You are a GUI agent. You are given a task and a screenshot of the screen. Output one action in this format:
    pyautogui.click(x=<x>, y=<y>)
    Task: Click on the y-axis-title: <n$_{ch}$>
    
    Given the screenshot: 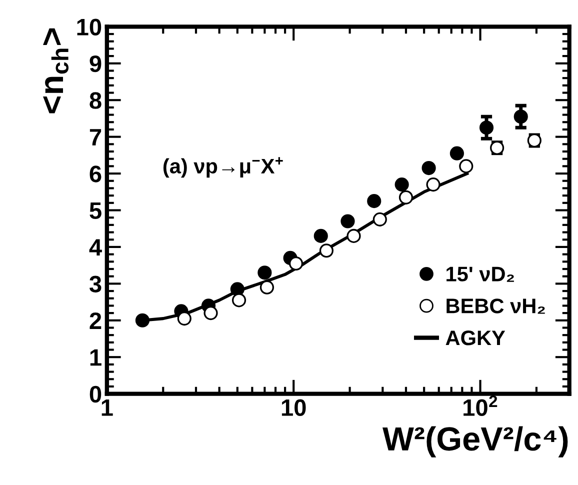 What is the action you would take?
    pyautogui.click(x=56, y=71)
    